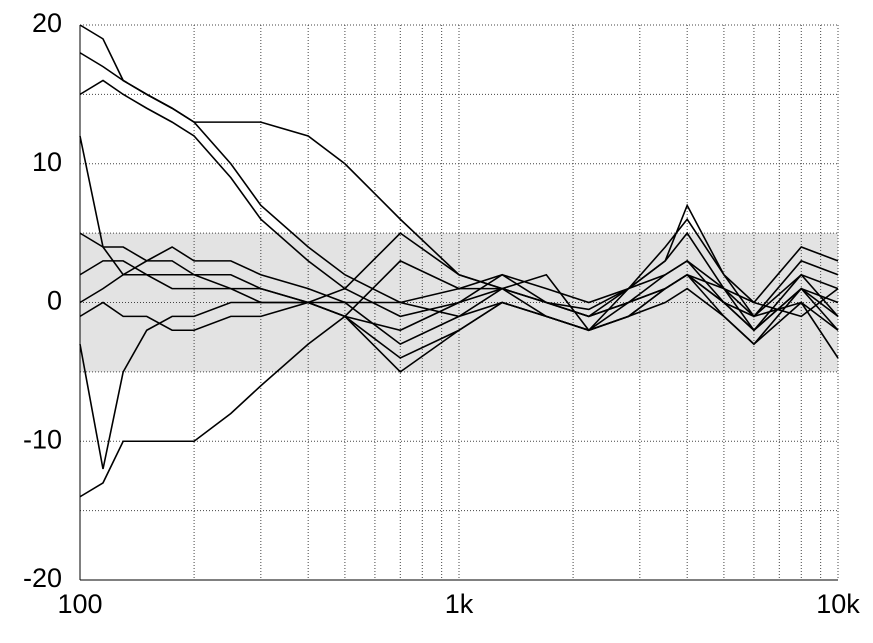  Describe the element at coordinates (79, 604) in the screenshot. I see `x-tick-label: 100` at that location.